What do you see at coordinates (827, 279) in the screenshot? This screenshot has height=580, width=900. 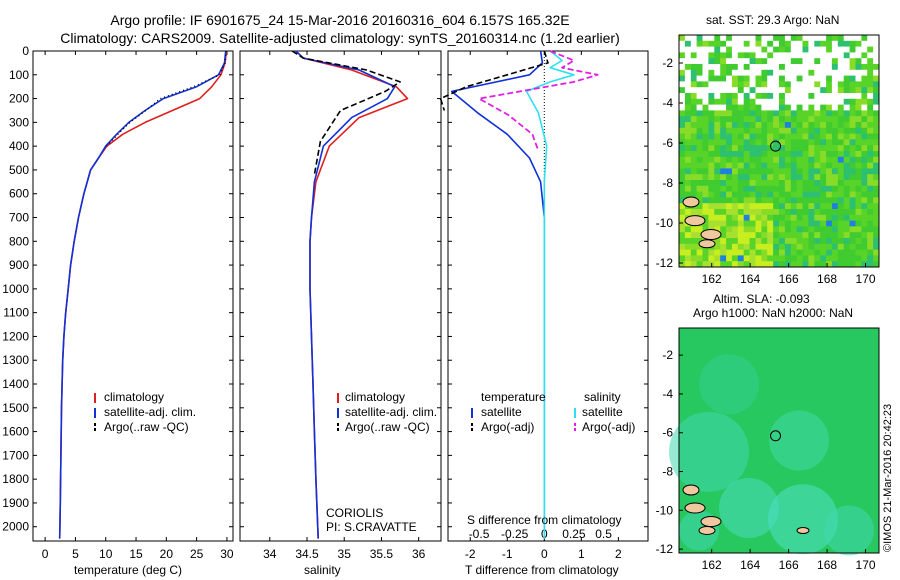 I see `map-x-tick-label: 168` at bounding box center [827, 279].